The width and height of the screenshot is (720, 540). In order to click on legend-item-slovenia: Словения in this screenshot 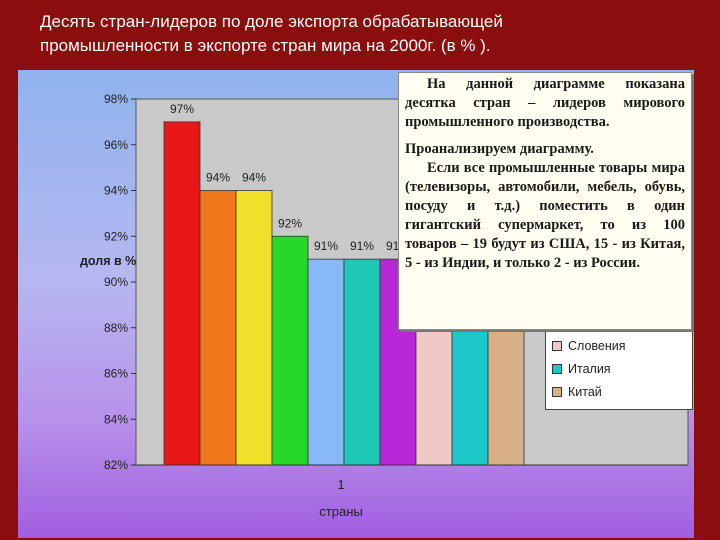, I will do `click(589, 348)`.